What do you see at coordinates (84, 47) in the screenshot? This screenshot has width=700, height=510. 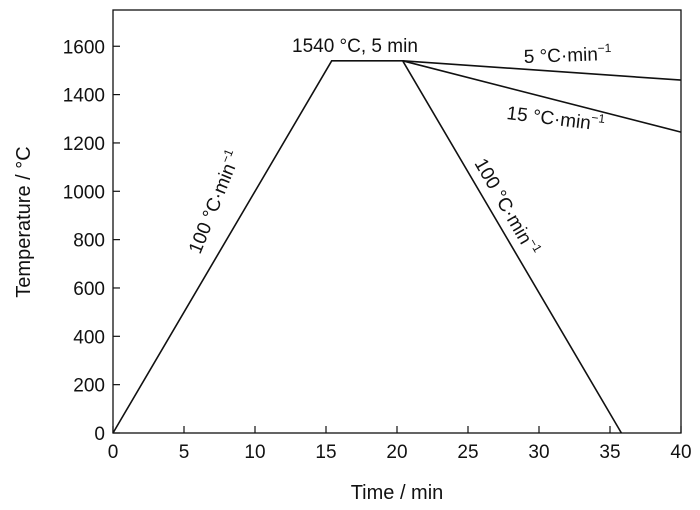 I see `y-tick-label: 1600` at bounding box center [84, 47].